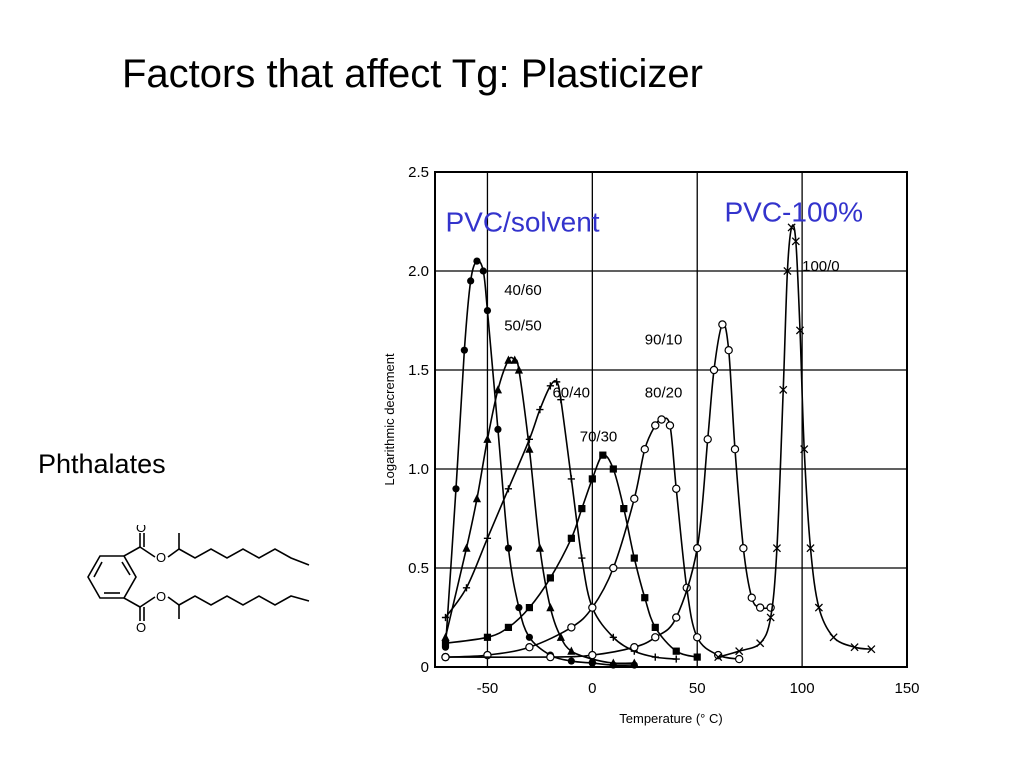 The image size is (1024, 768). I want to click on y-tick-label: 2.5, so click(418, 172).